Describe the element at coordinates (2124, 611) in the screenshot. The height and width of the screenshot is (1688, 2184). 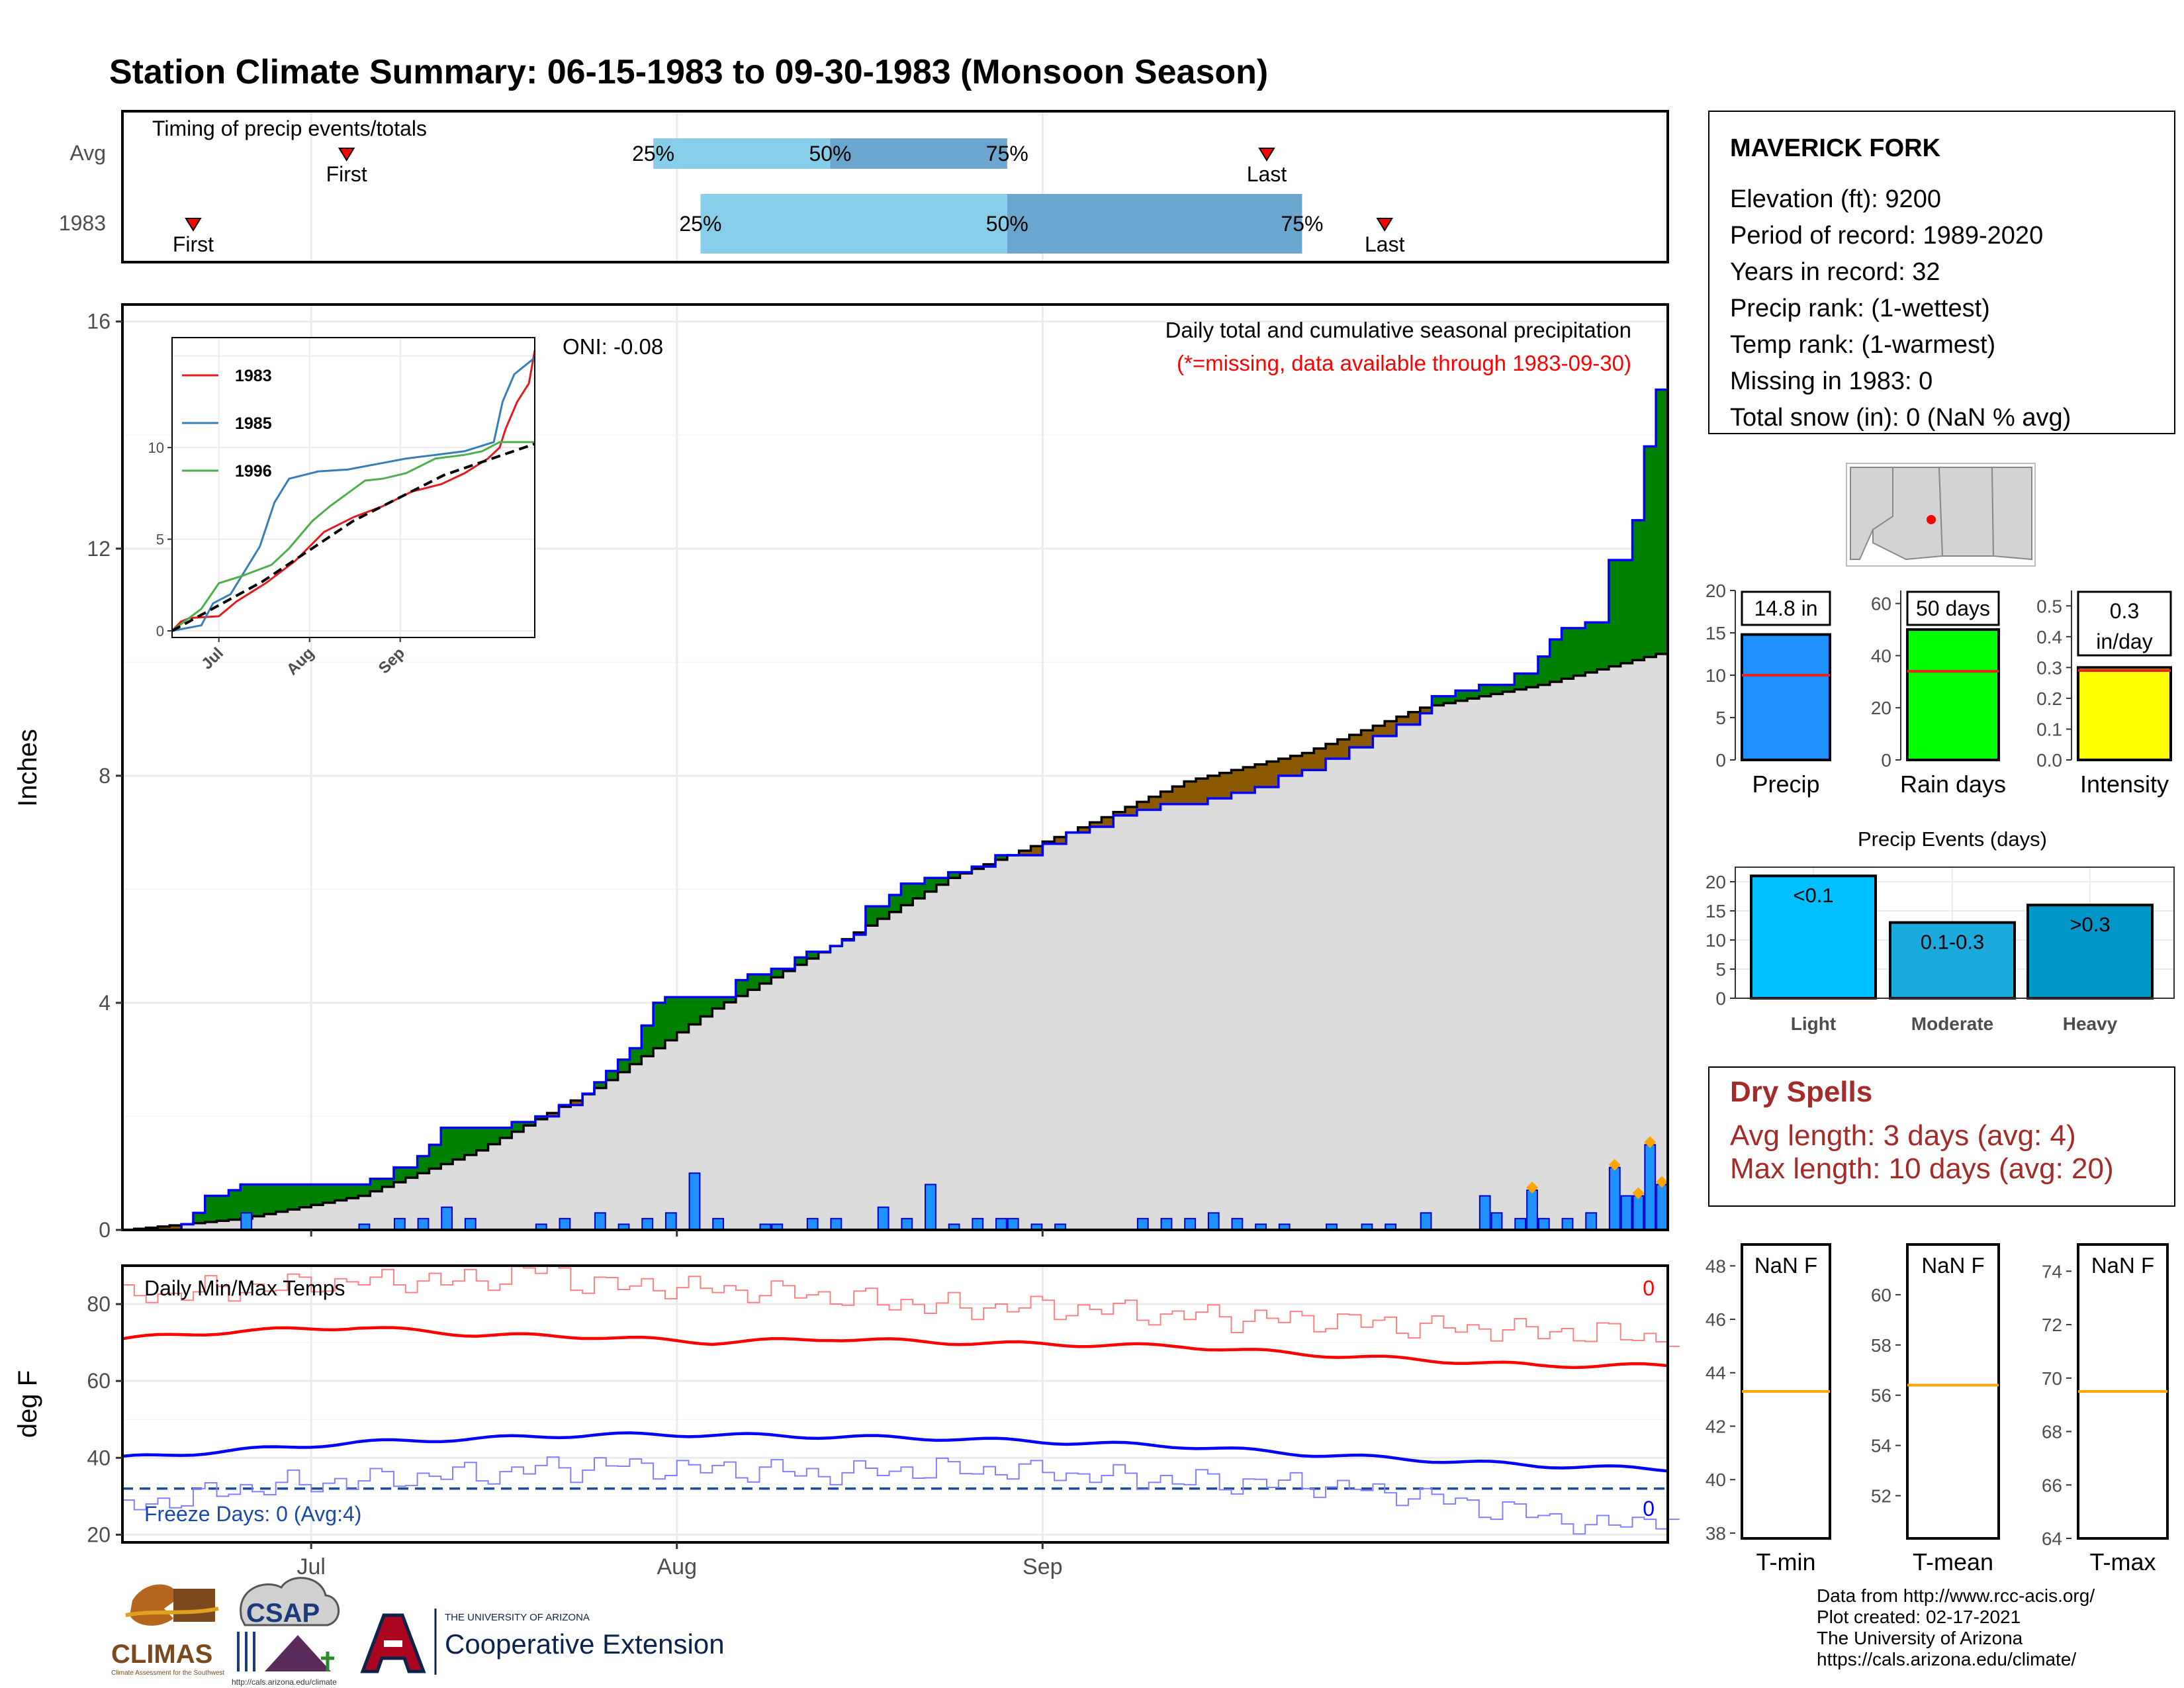
I see `season-total-label: 0.3` at that location.